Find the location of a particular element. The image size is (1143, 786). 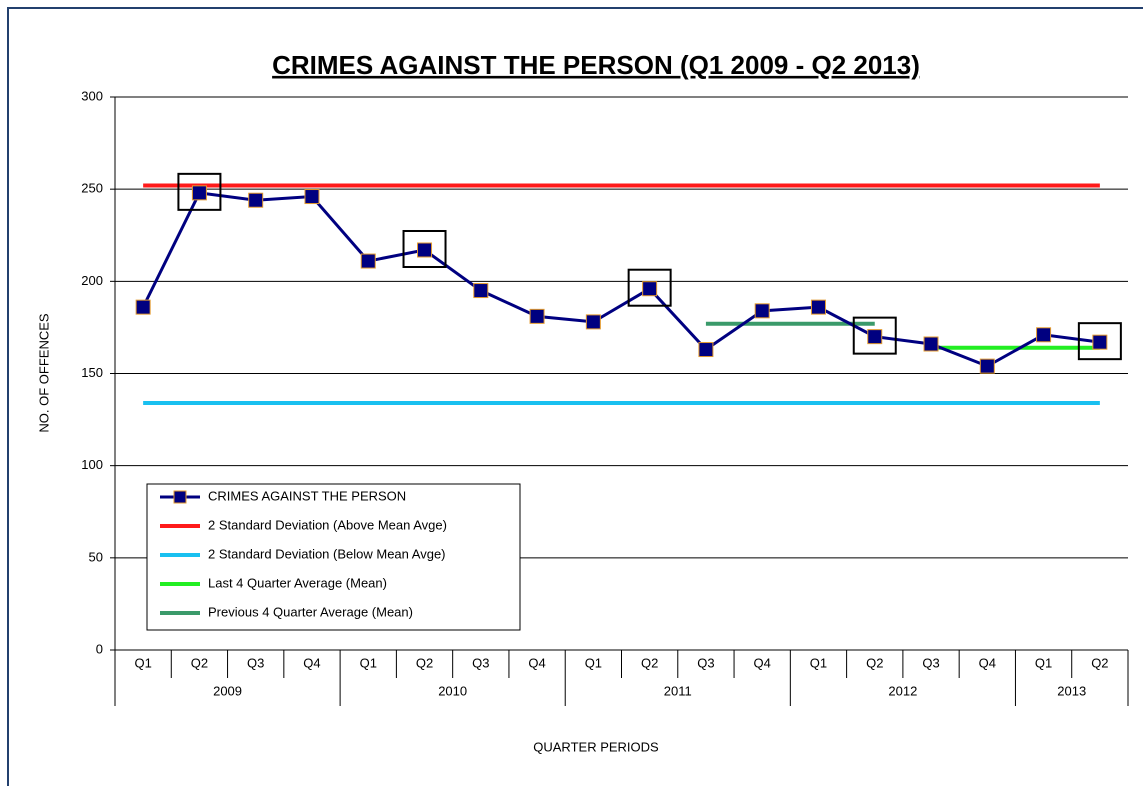

legend-box is located at coordinates (333, 557).